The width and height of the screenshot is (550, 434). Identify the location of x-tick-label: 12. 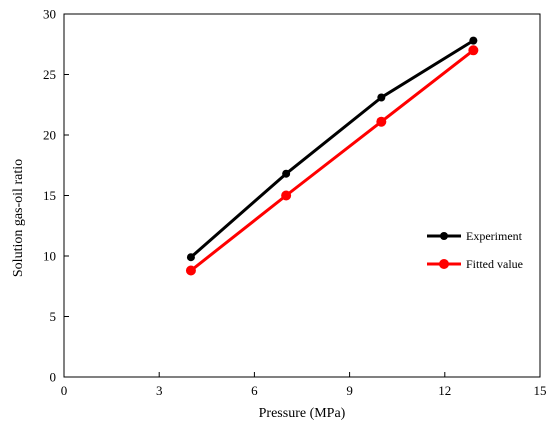
(444, 390).